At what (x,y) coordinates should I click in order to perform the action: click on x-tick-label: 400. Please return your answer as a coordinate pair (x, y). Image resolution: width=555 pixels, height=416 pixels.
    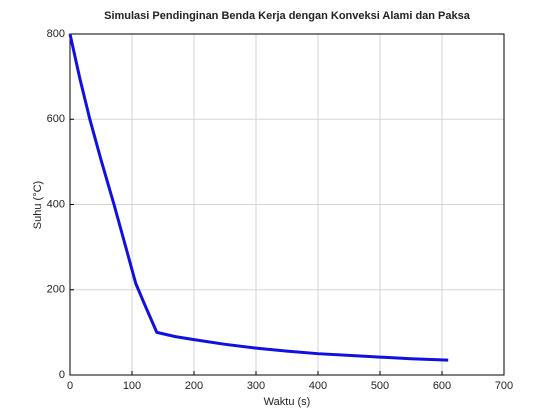
    Looking at the image, I should click on (318, 386).